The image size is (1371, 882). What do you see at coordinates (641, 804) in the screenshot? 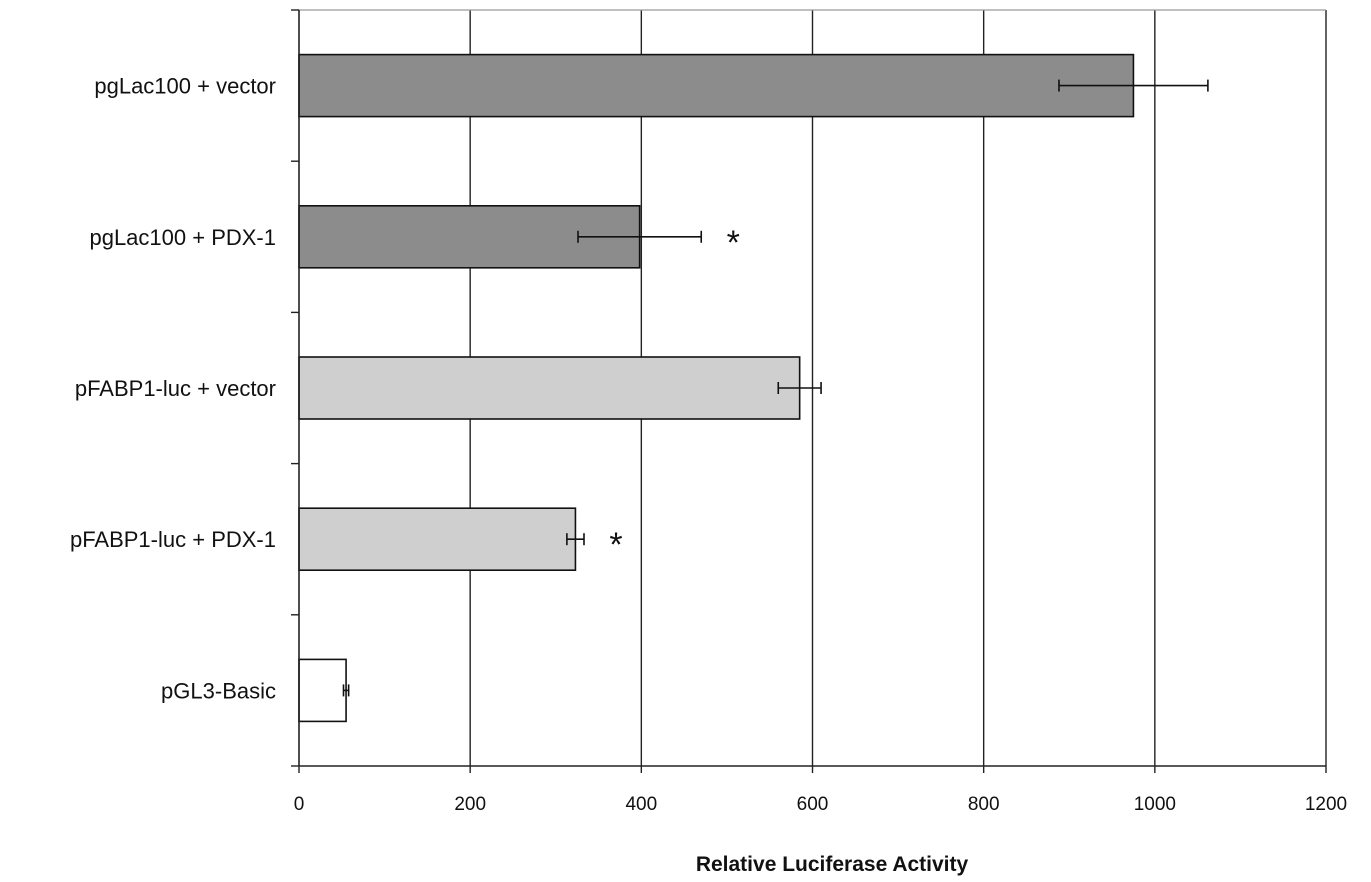
I see `x-tick-label-2: 400` at bounding box center [641, 804].